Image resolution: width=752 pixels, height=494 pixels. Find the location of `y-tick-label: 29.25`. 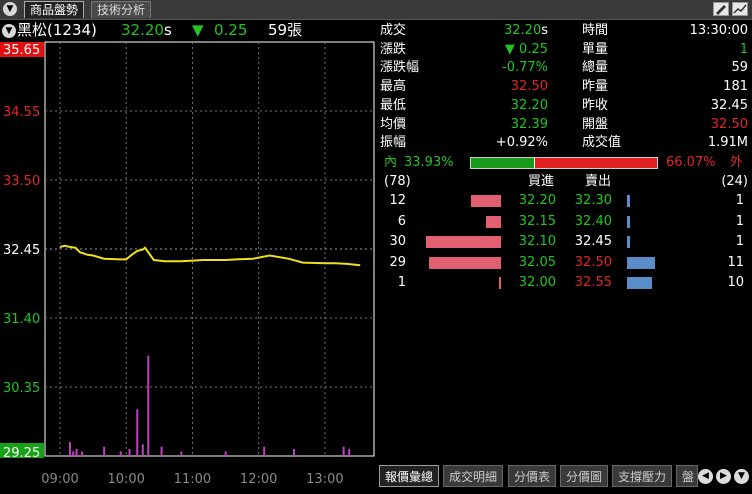

y-tick-label: 29.25 is located at coordinates (21, 453).